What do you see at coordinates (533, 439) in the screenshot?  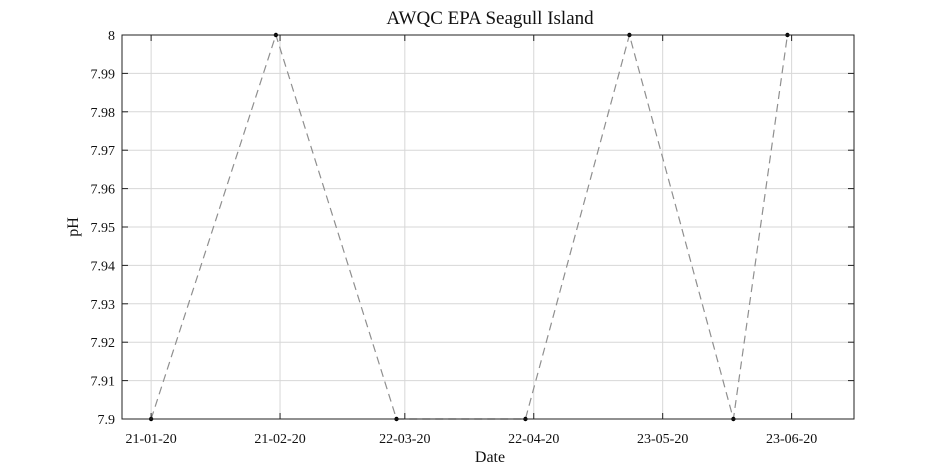 I see `x-tick-label: 22-04-20` at bounding box center [533, 439].